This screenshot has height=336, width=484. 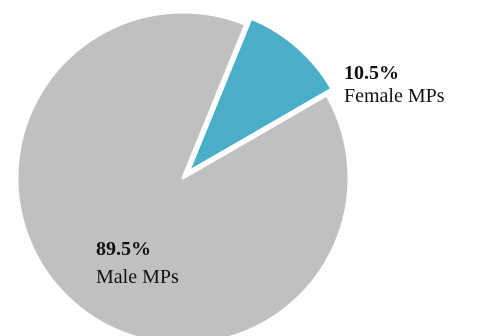 I want to click on male-value-label: 89.5%, so click(x=123, y=249).